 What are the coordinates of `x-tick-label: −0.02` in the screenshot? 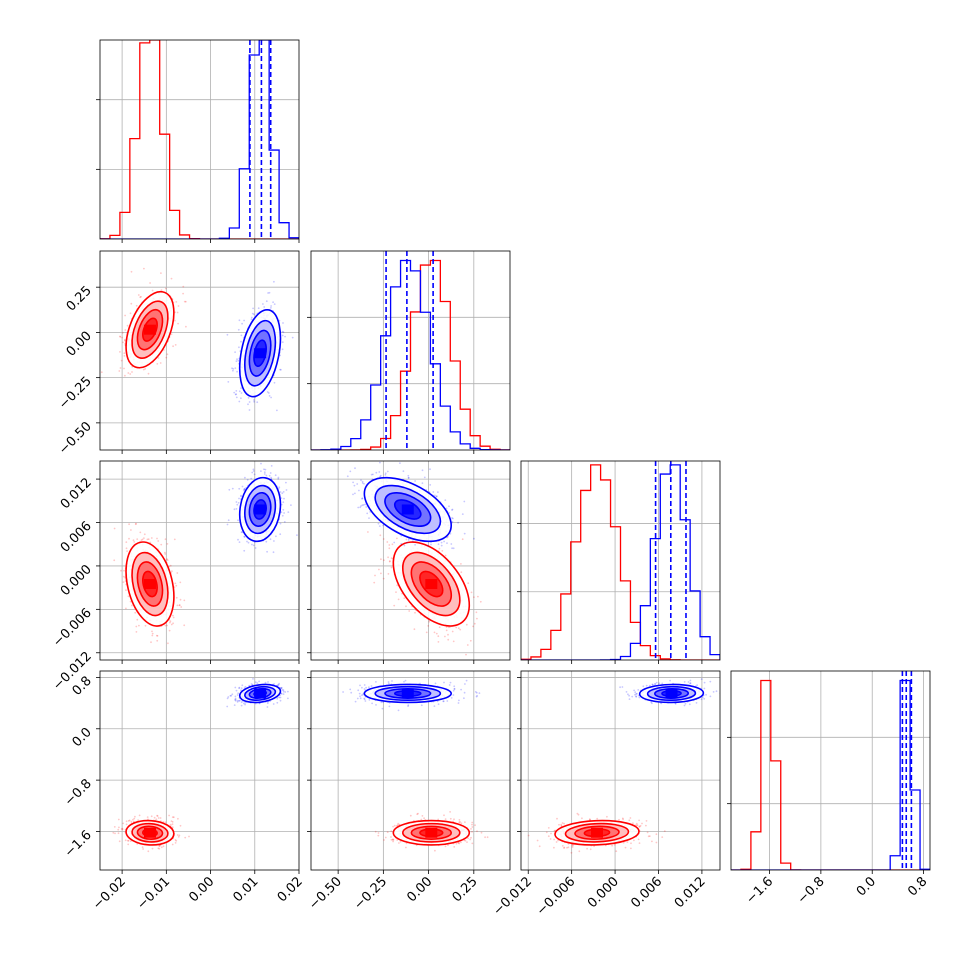 It's located at (109, 893).